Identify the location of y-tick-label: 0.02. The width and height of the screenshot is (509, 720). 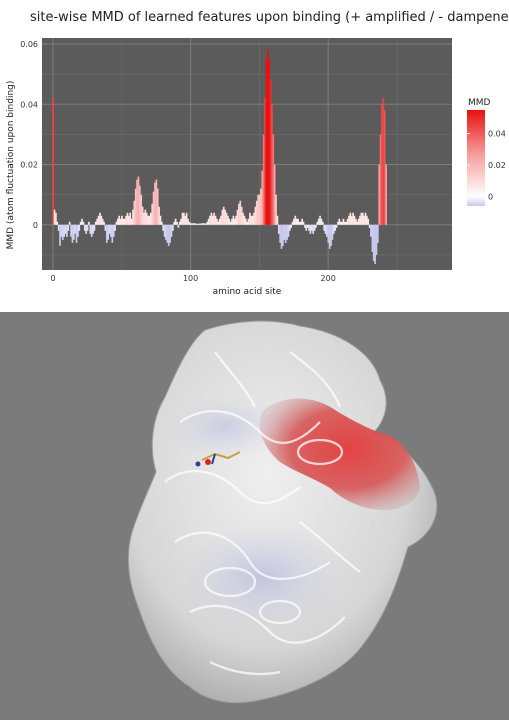
(29, 165).